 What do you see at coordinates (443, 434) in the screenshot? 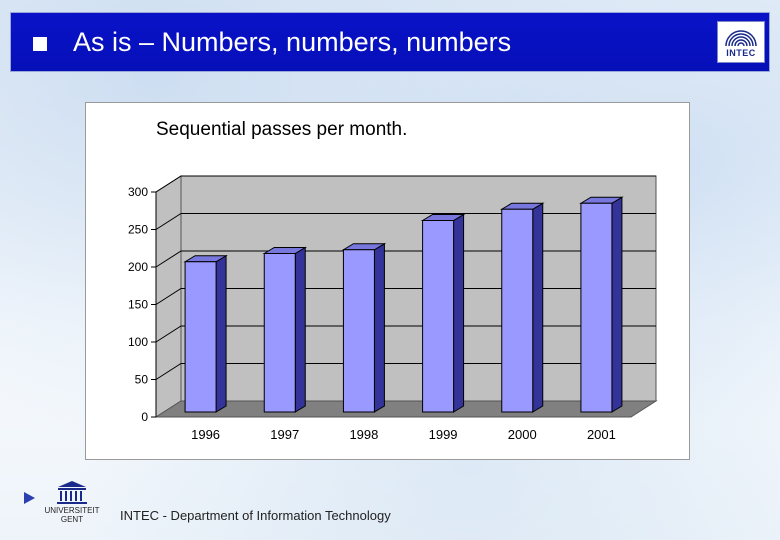
I see `x-tick-label: 1999` at bounding box center [443, 434].